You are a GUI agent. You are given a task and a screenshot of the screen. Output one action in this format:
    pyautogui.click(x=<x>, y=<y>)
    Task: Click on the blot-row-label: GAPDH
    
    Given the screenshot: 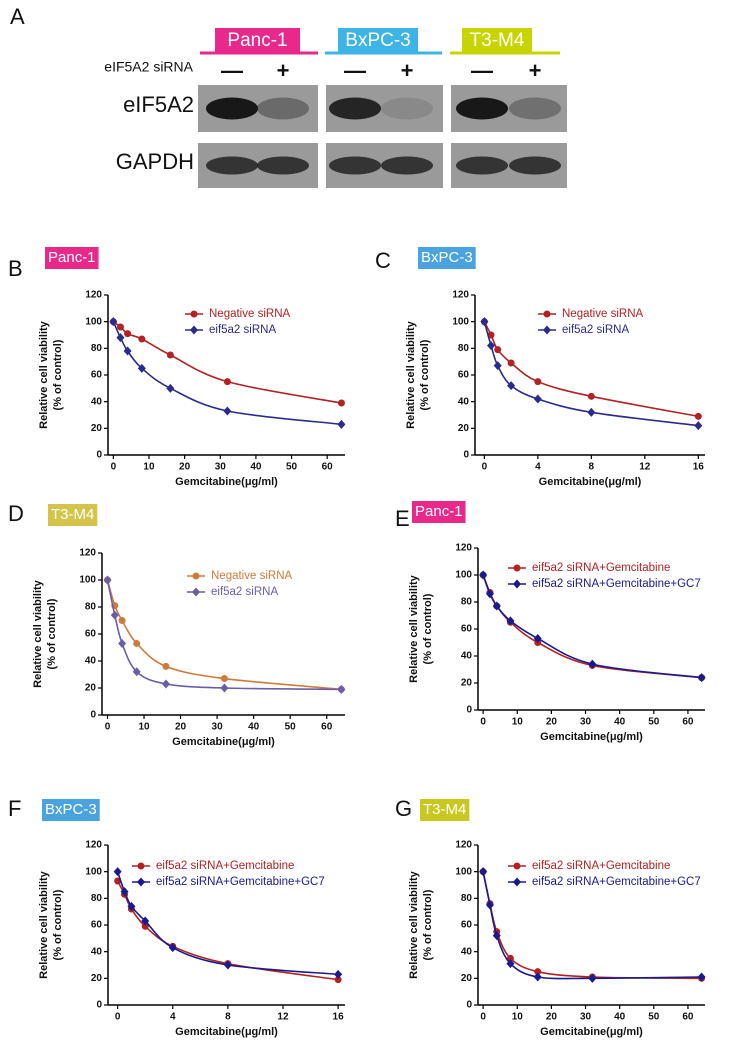 What is the action you would take?
    pyautogui.click(x=155, y=161)
    